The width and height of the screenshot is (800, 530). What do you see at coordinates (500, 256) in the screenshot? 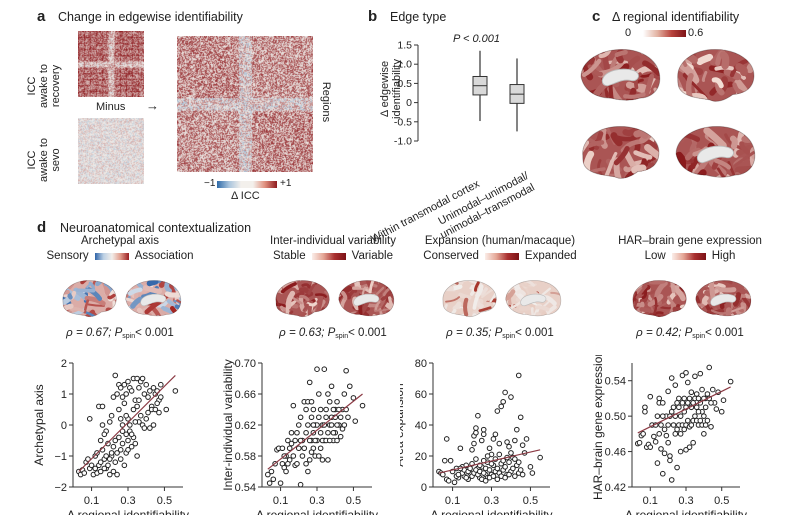
I see `map-colorbar-row: Conserved Expanded` at bounding box center [500, 256].